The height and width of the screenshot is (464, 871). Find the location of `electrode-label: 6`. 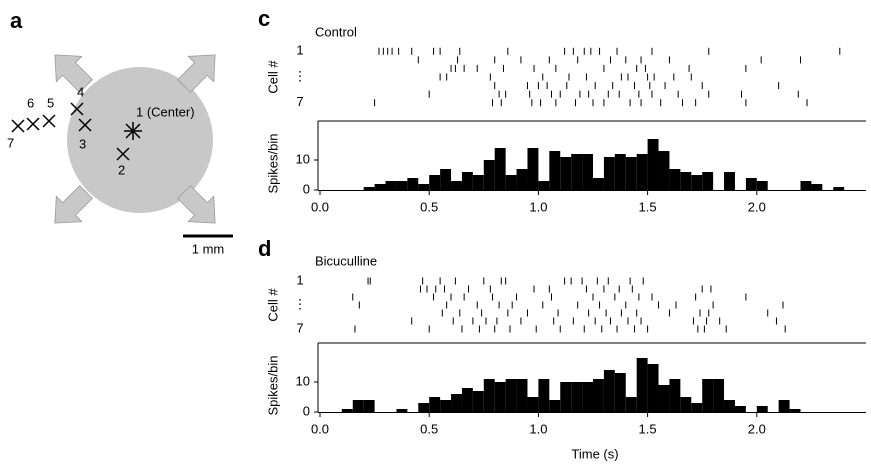

electrode-label: 6 is located at coordinates (30, 102).